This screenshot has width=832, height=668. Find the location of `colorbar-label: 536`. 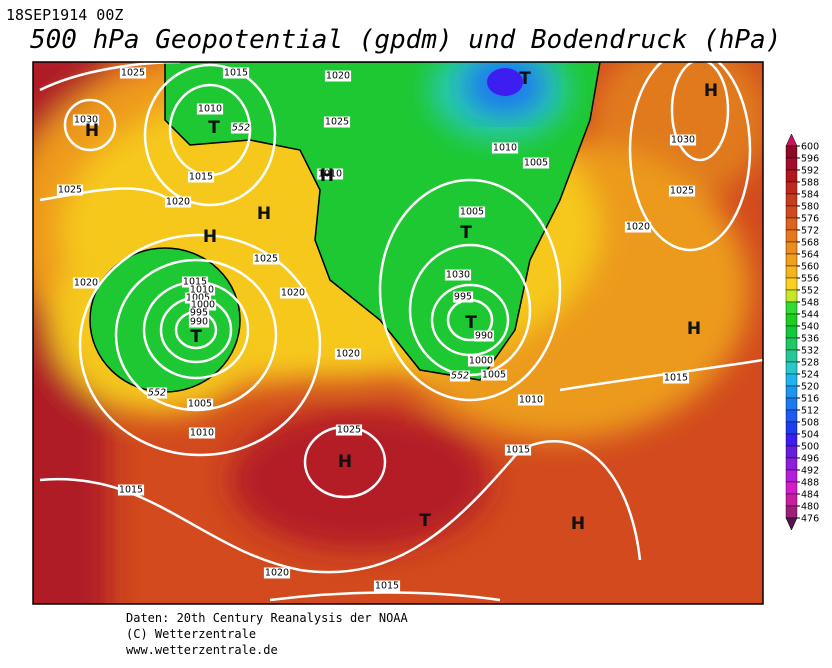

colorbar-label: 536 is located at coordinates (810, 339).